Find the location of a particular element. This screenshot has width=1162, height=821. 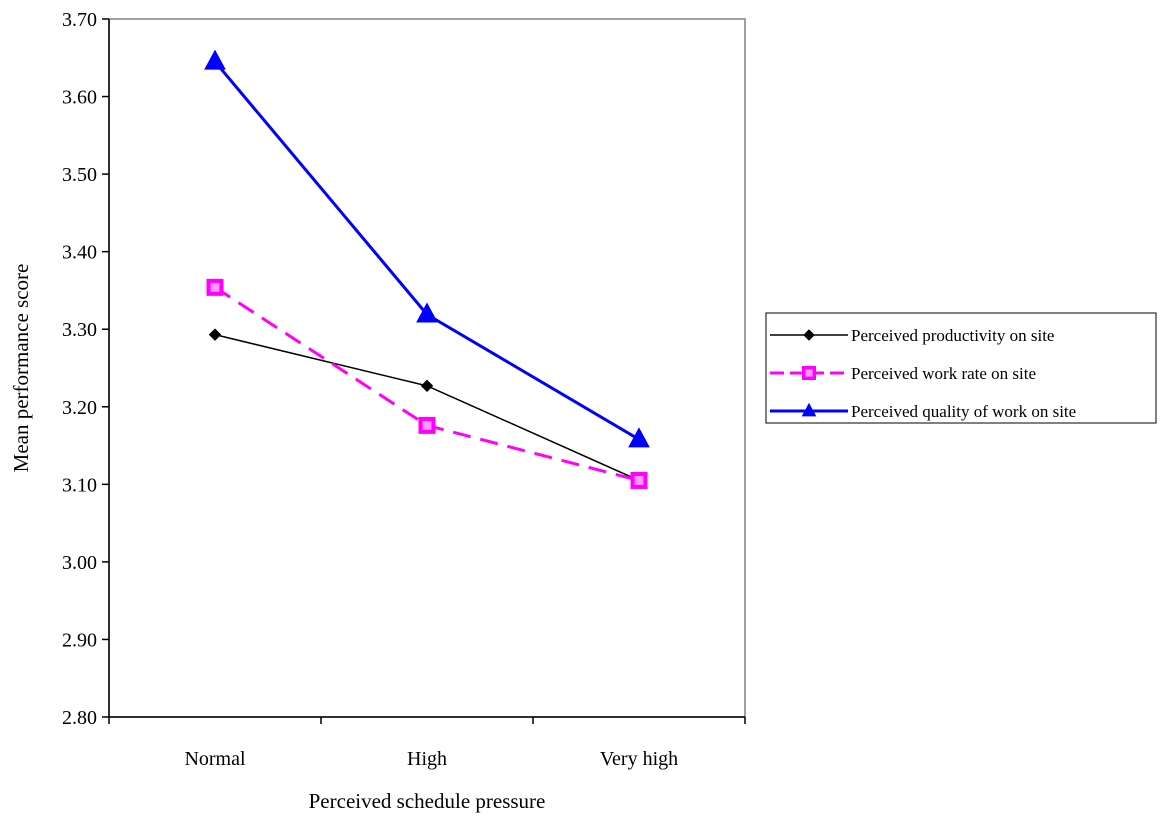

y-tick-label: 3.70 is located at coordinates (79, 20).